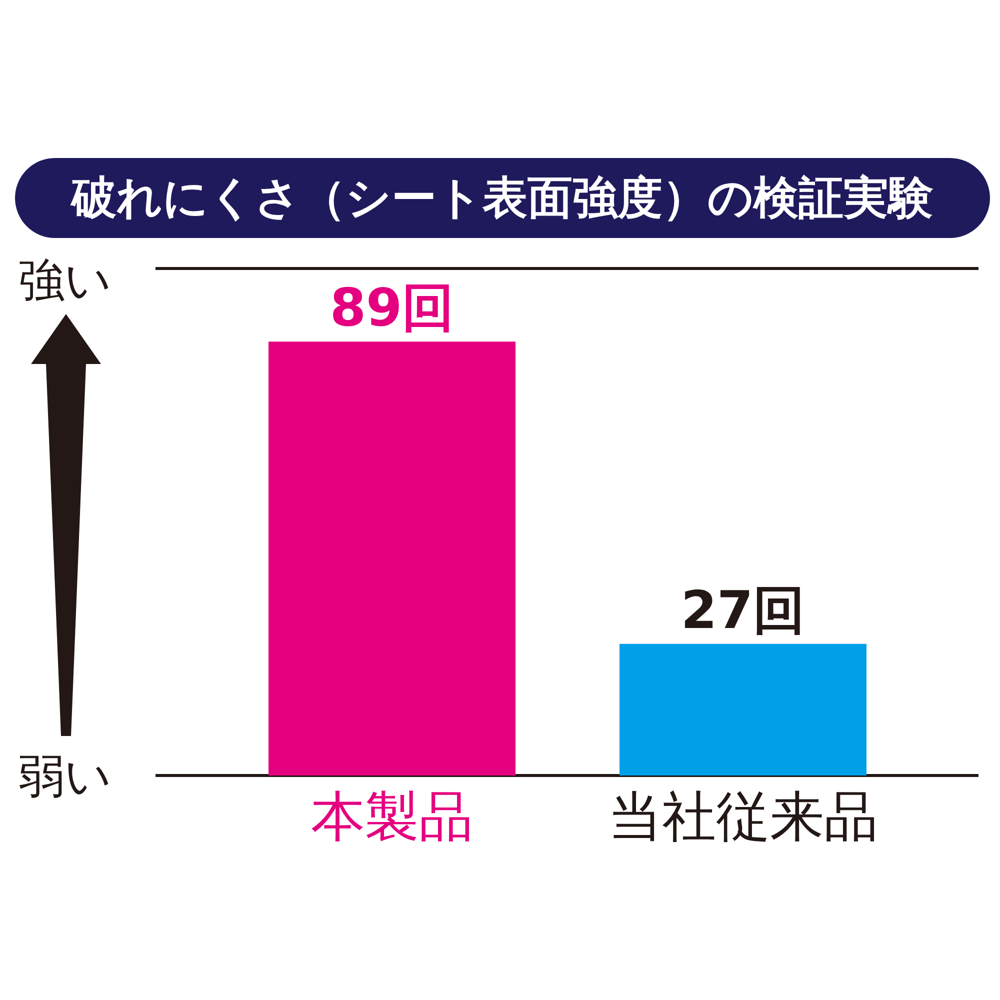 The image size is (1000, 1000). What do you see at coordinates (743, 610) in the screenshot?
I see `data-label: 27回` at bounding box center [743, 610].